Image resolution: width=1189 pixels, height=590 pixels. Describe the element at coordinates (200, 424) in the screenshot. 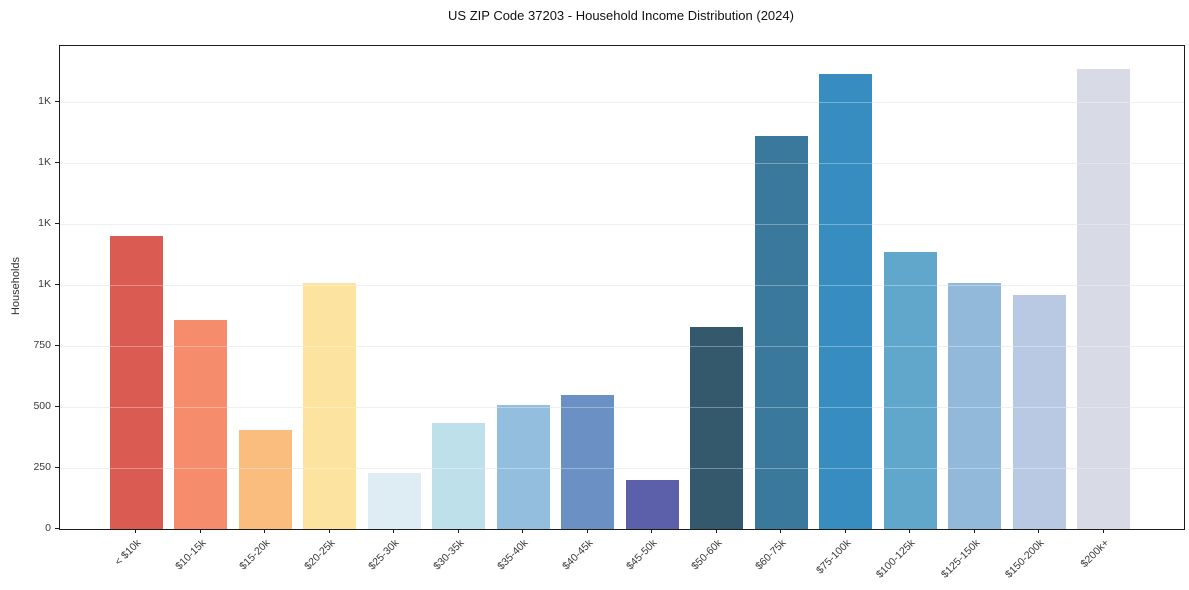

I see `bar-10-15k` at that location.